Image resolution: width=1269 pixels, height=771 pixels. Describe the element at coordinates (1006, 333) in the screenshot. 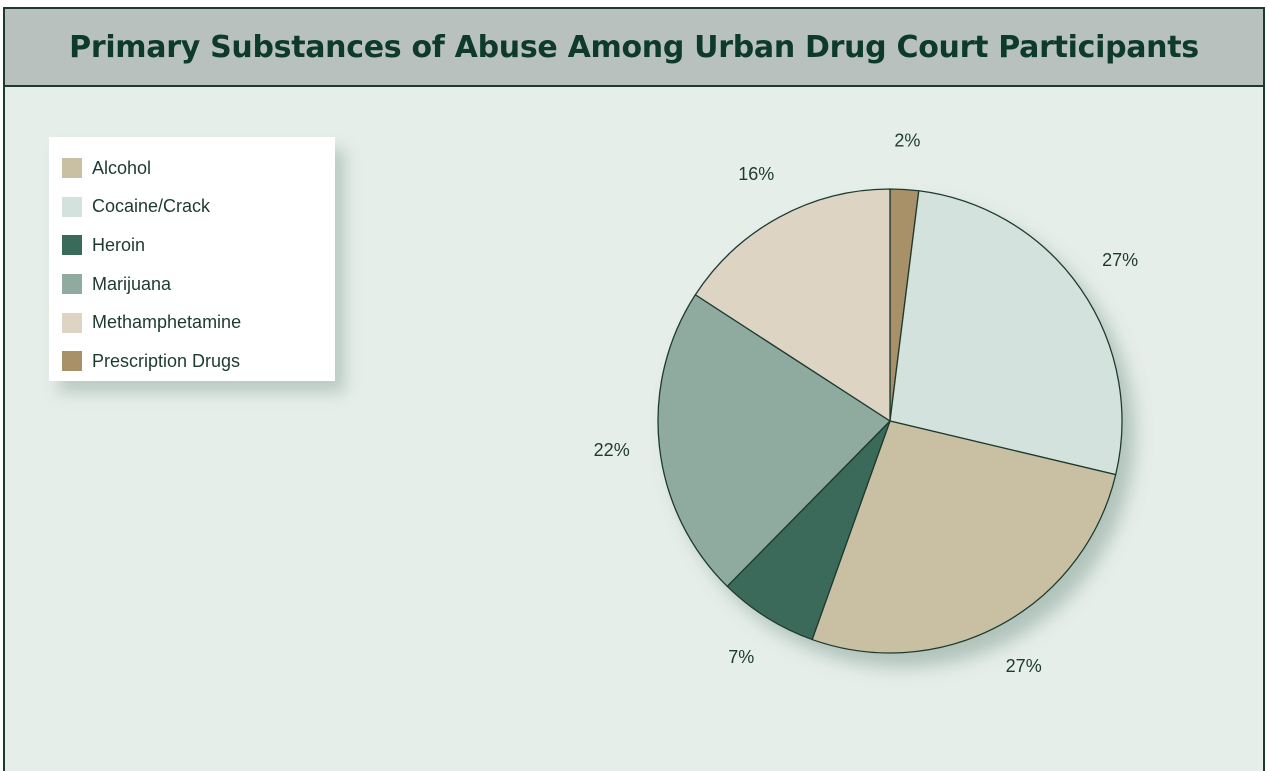

I see `pie-slice-cocaine-crack` at that location.